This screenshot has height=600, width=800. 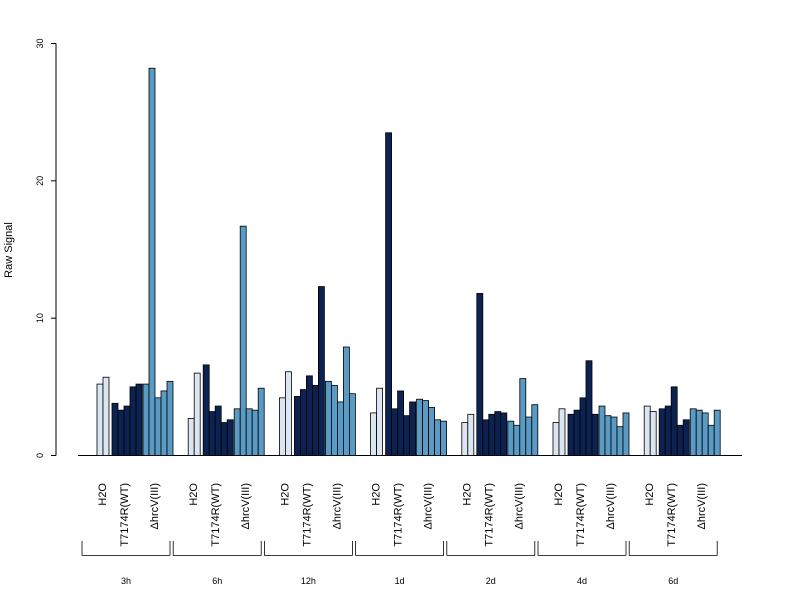 What do you see at coordinates (491, 581) in the screenshot?
I see `timepoint-label: 2d` at bounding box center [491, 581].